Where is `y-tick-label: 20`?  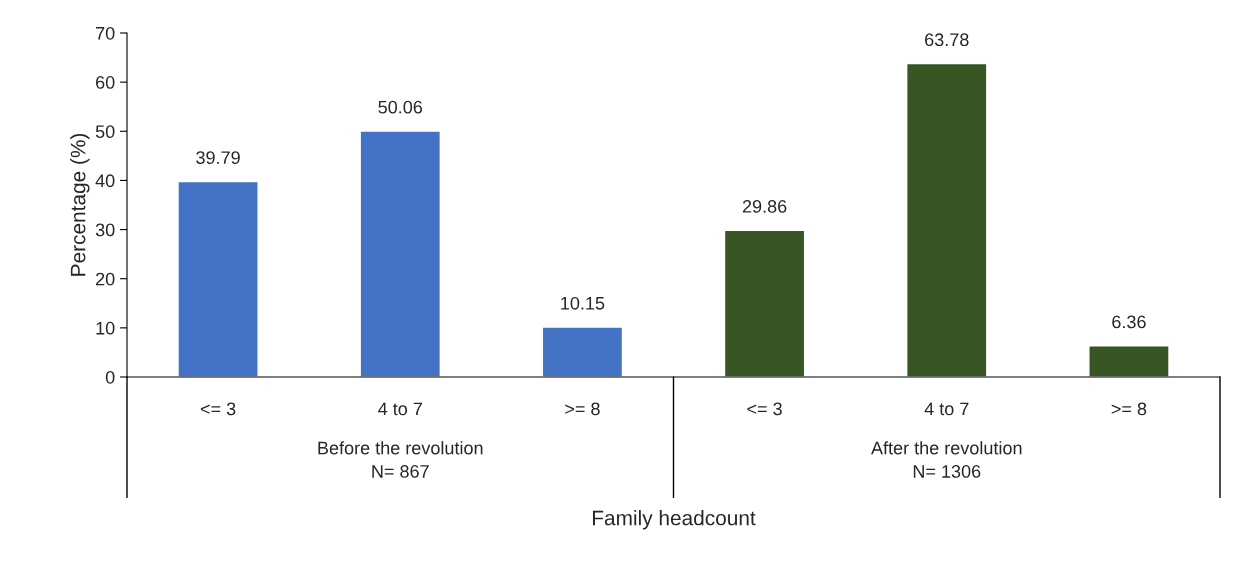 y-tick-label: 20 is located at coordinates (105, 279).